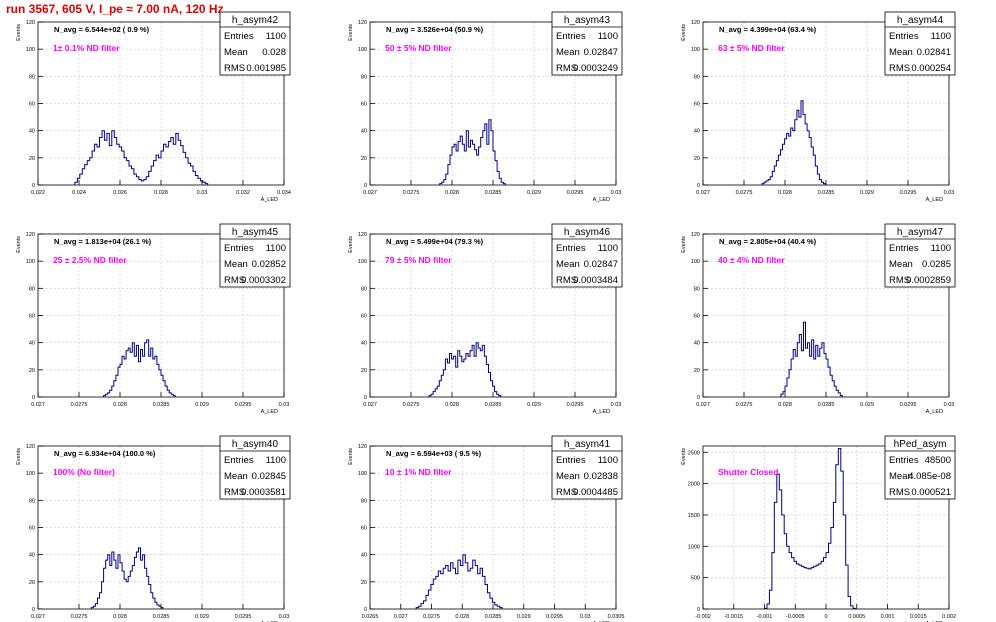 The width and height of the screenshot is (996, 622). I want to click on x-tick-label: 0.001, so click(888, 617).